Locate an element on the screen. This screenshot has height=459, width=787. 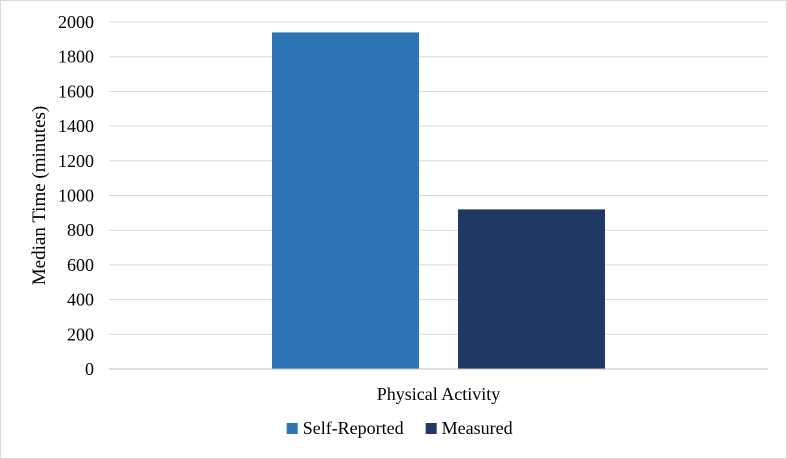
y-tick-label: 1000 is located at coordinates (76, 196).